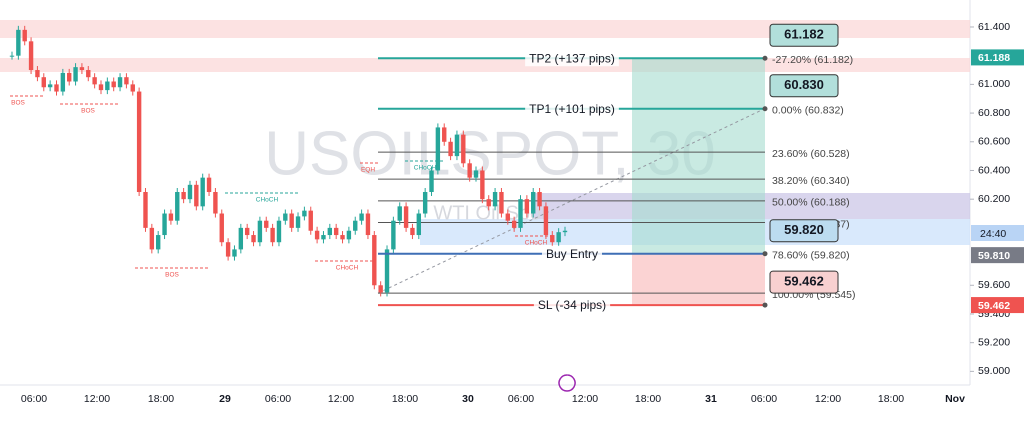  I want to click on level-box-text: 61.182, so click(804, 34).